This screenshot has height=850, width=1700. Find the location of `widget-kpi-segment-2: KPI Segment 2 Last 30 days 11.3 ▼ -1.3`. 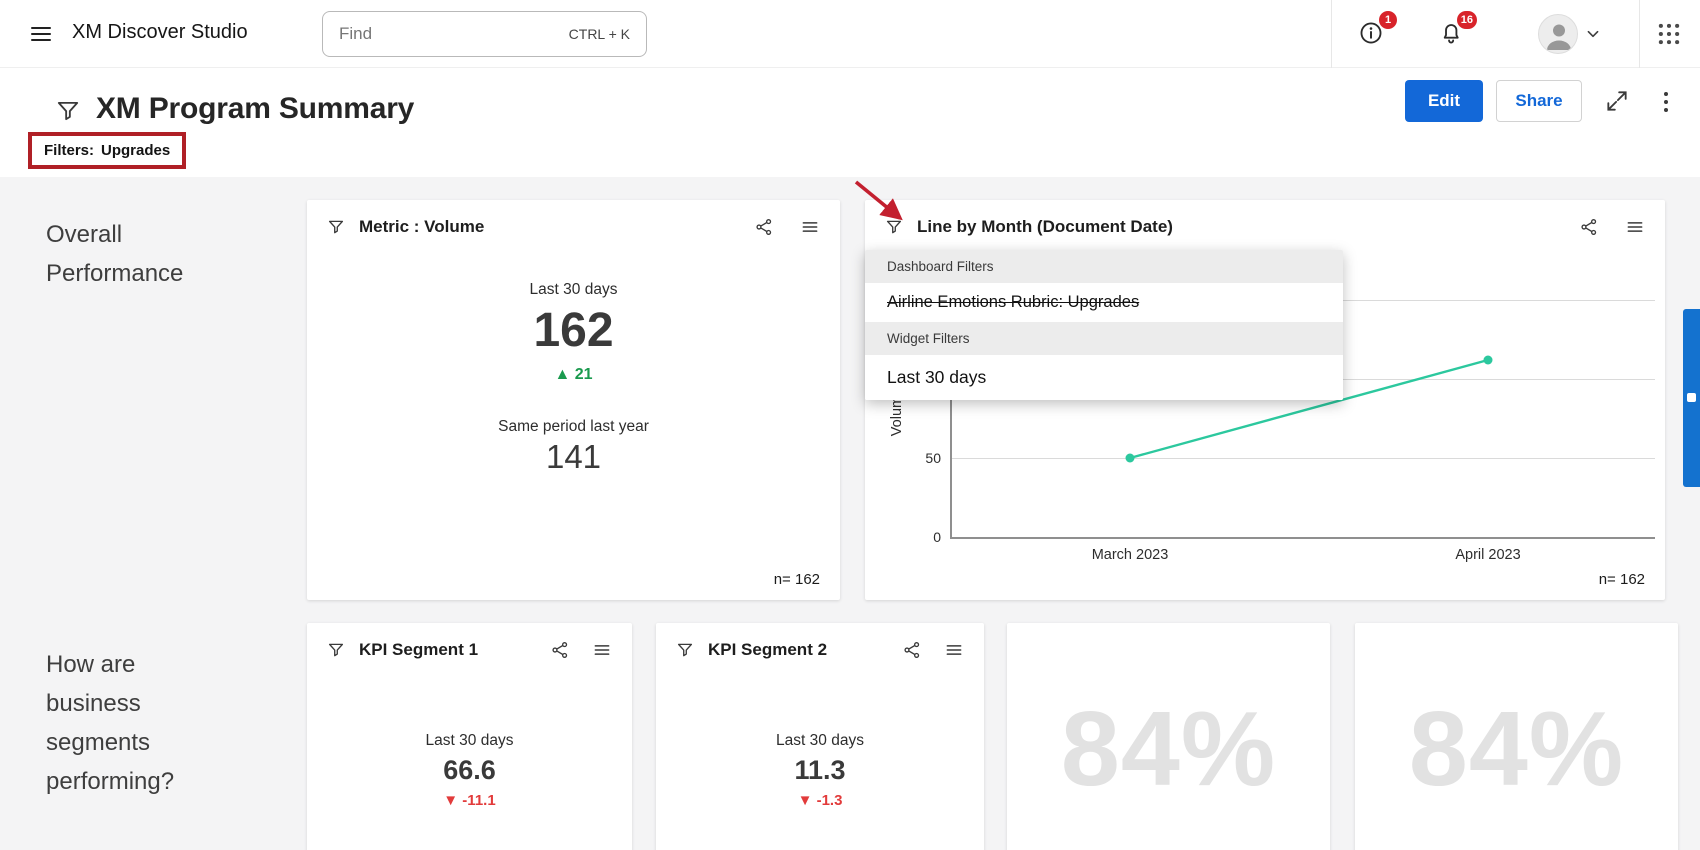

widget-kpi-segment-2: KPI Segment 2 Last 30 days 11.3 ▼ -1.3 is located at coordinates (820, 736).